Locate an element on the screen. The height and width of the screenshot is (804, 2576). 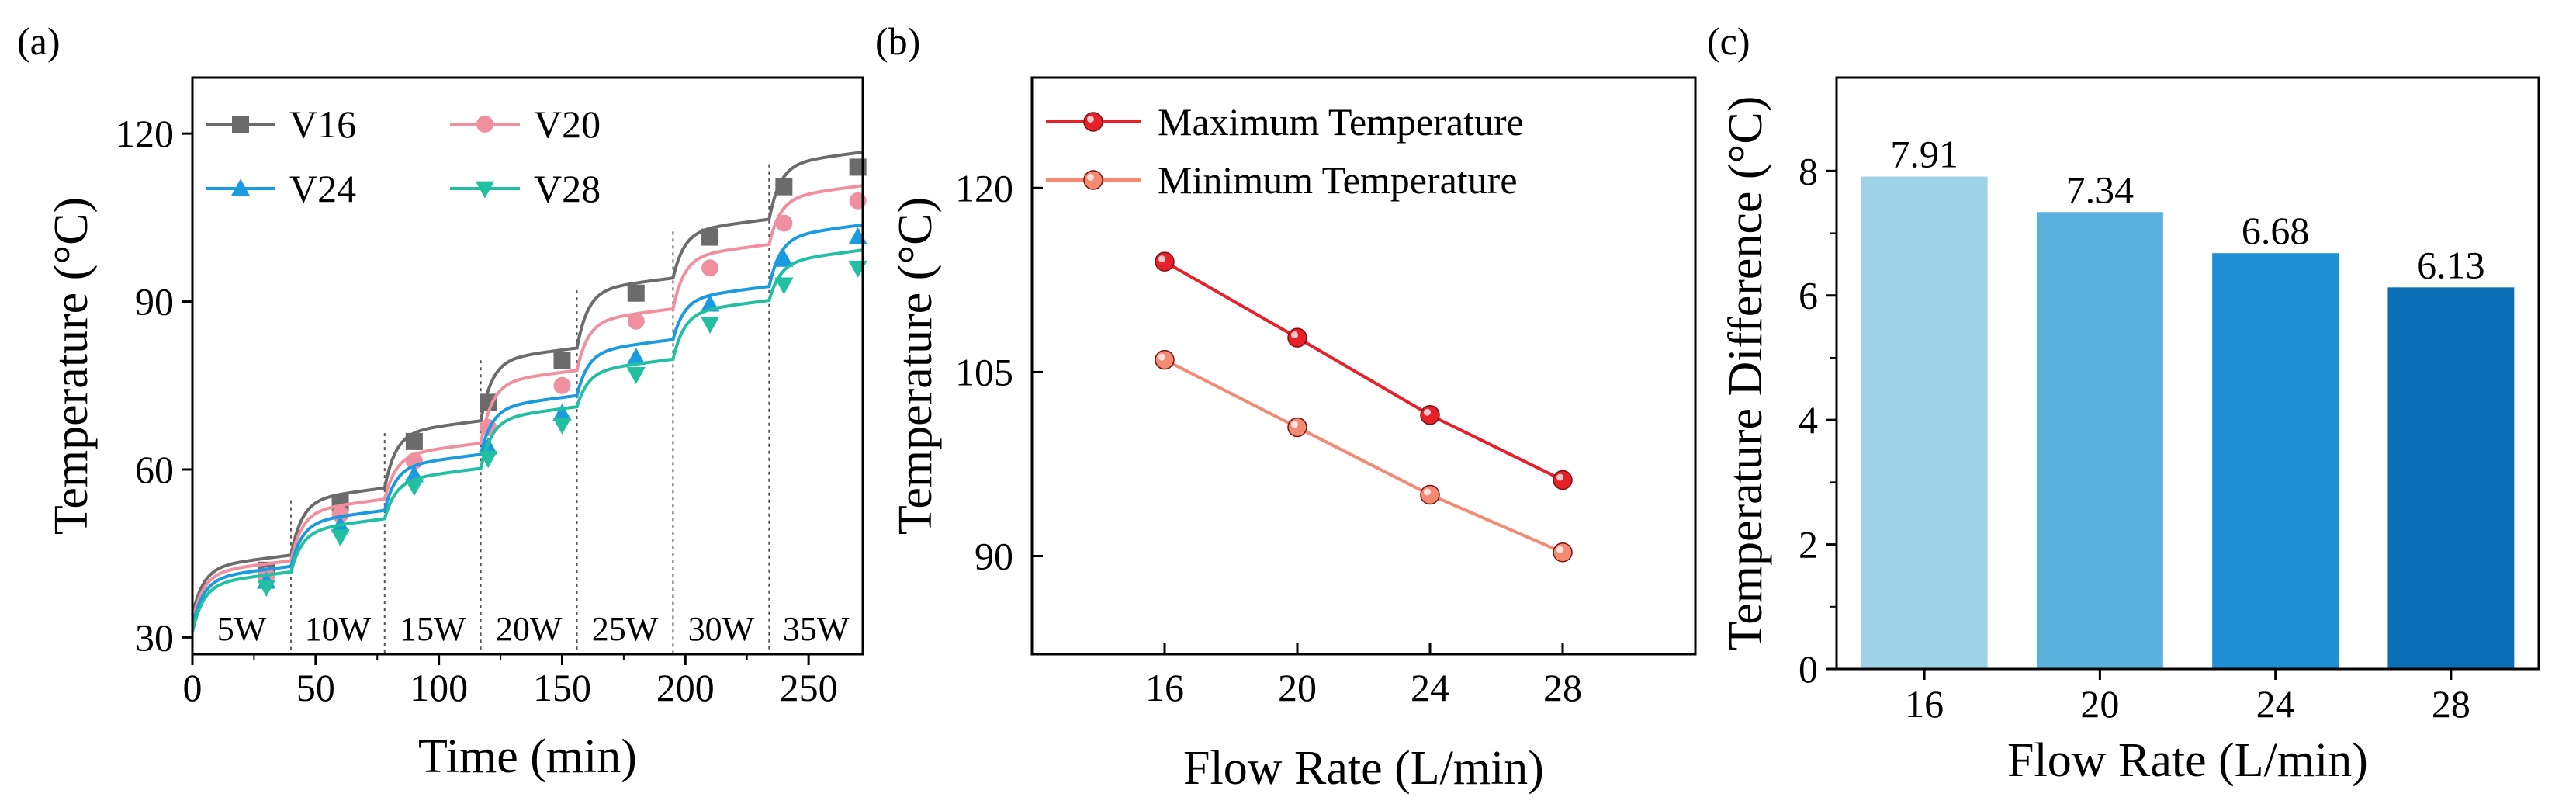
y-tick-label: 90 is located at coordinates (154, 302).